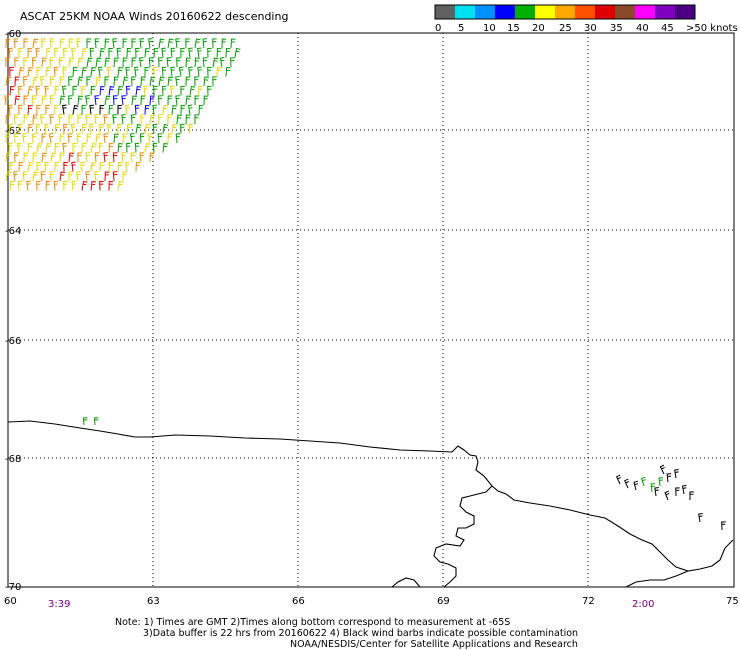 This screenshot has width=740, height=650. Describe the element at coordinates (13, 231) in the screenshot. I see `lat-label-64: -64` at that location.